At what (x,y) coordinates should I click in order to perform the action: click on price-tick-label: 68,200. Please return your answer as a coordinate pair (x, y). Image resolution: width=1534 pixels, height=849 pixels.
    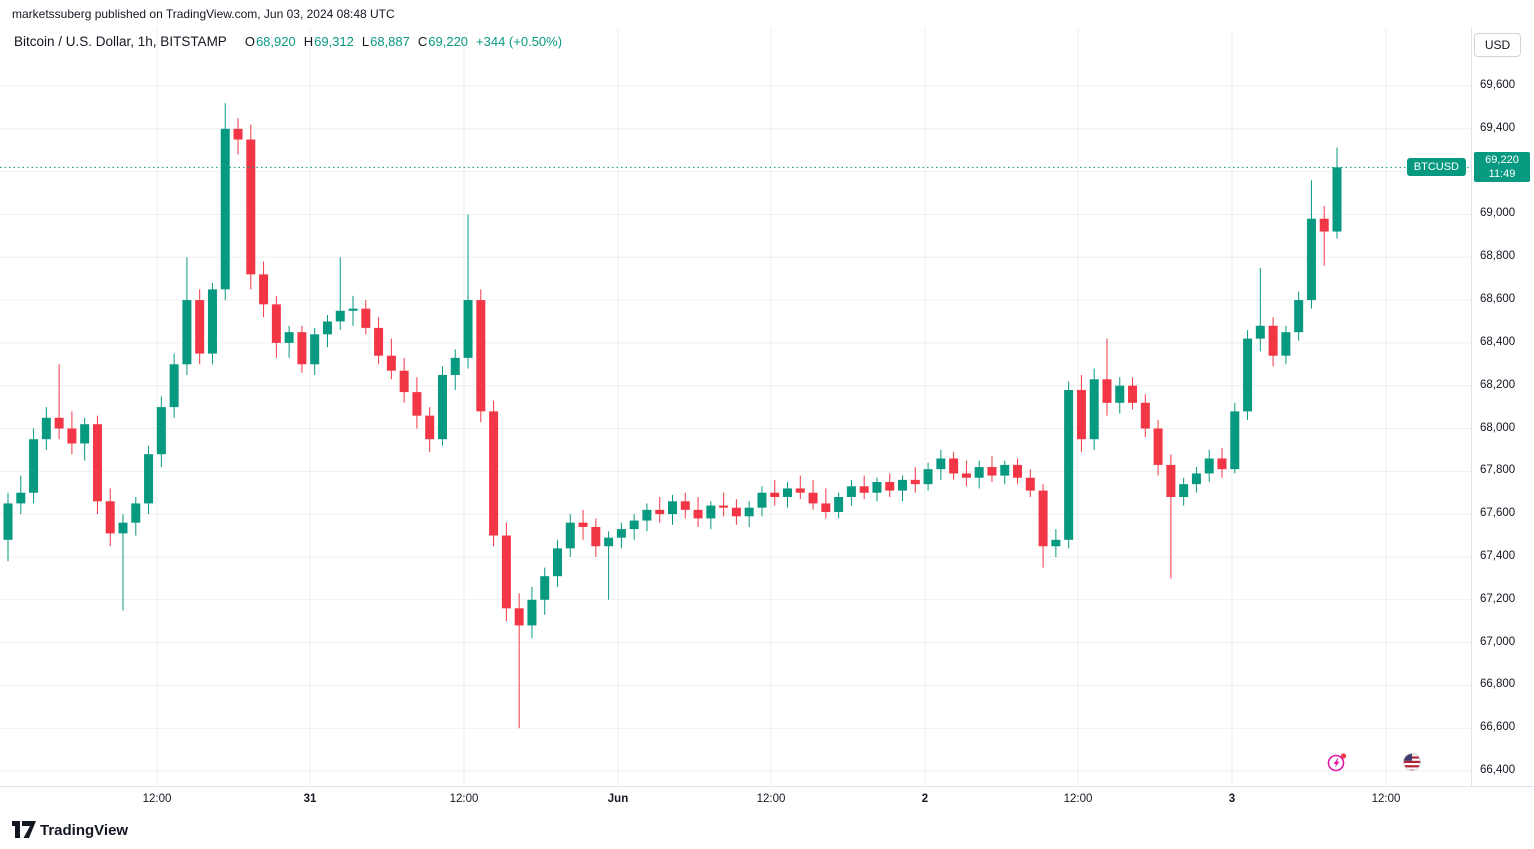
    Looking at the image, I should click on (1498, 384).